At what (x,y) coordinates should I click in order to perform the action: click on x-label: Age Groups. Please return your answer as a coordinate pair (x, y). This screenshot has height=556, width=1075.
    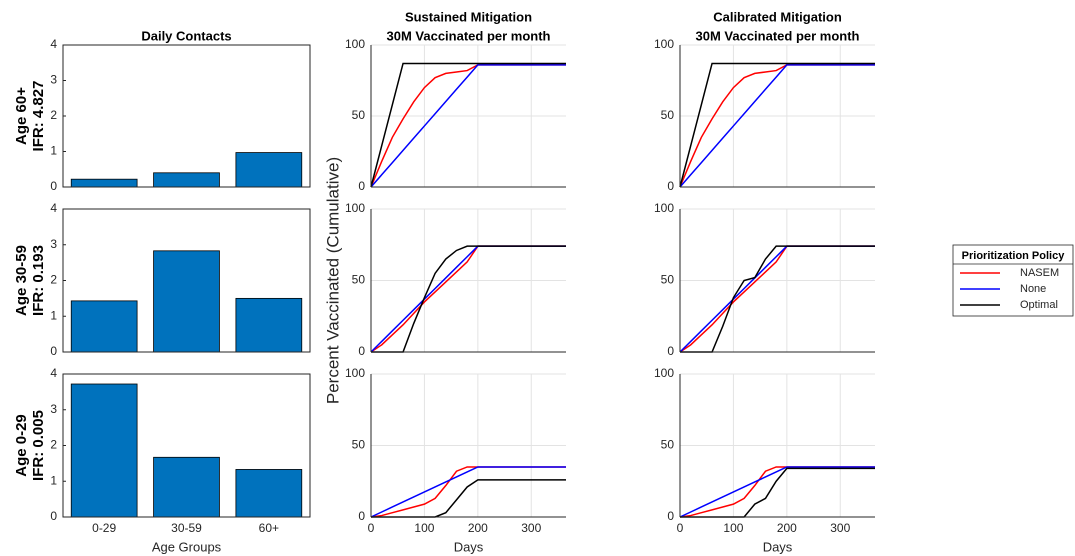
    Looking at the image, I should click on (187, 546).